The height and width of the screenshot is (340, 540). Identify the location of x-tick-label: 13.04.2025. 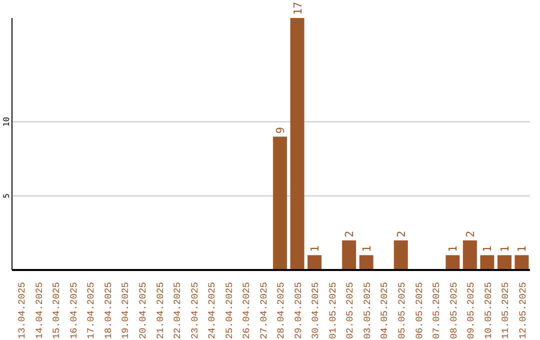
(22, 311).